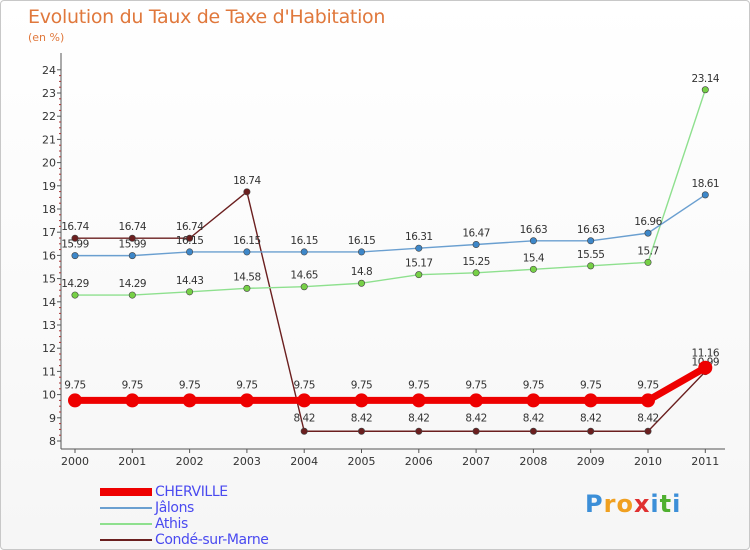 The image size is (750, 550). What do you see at coordinates (610, 504) in the screenshot?
I see `logo-letter: r` at bounding box center [610, 504].